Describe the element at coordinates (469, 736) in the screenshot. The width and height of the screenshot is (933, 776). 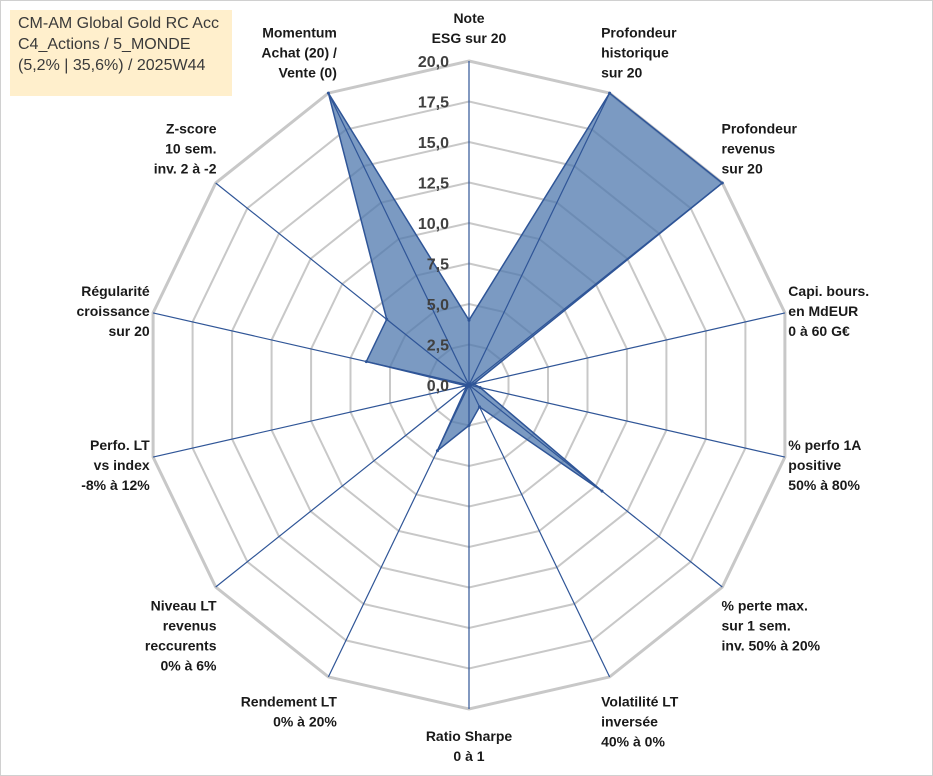
I see `axis-label-line: Ratio Sharpe` at that location.